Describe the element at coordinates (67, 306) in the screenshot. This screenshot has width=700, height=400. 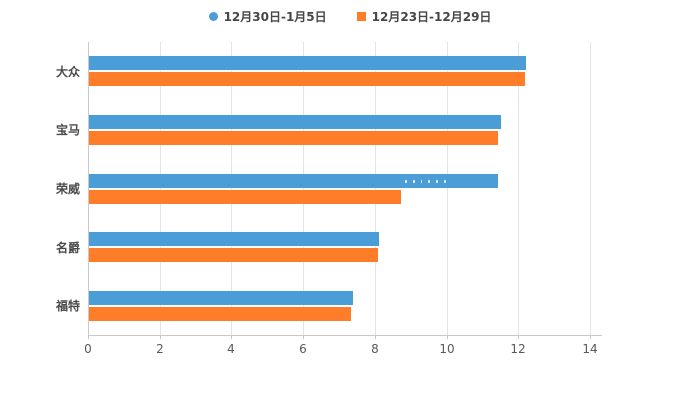
I see `category-label: 福特` at that location.